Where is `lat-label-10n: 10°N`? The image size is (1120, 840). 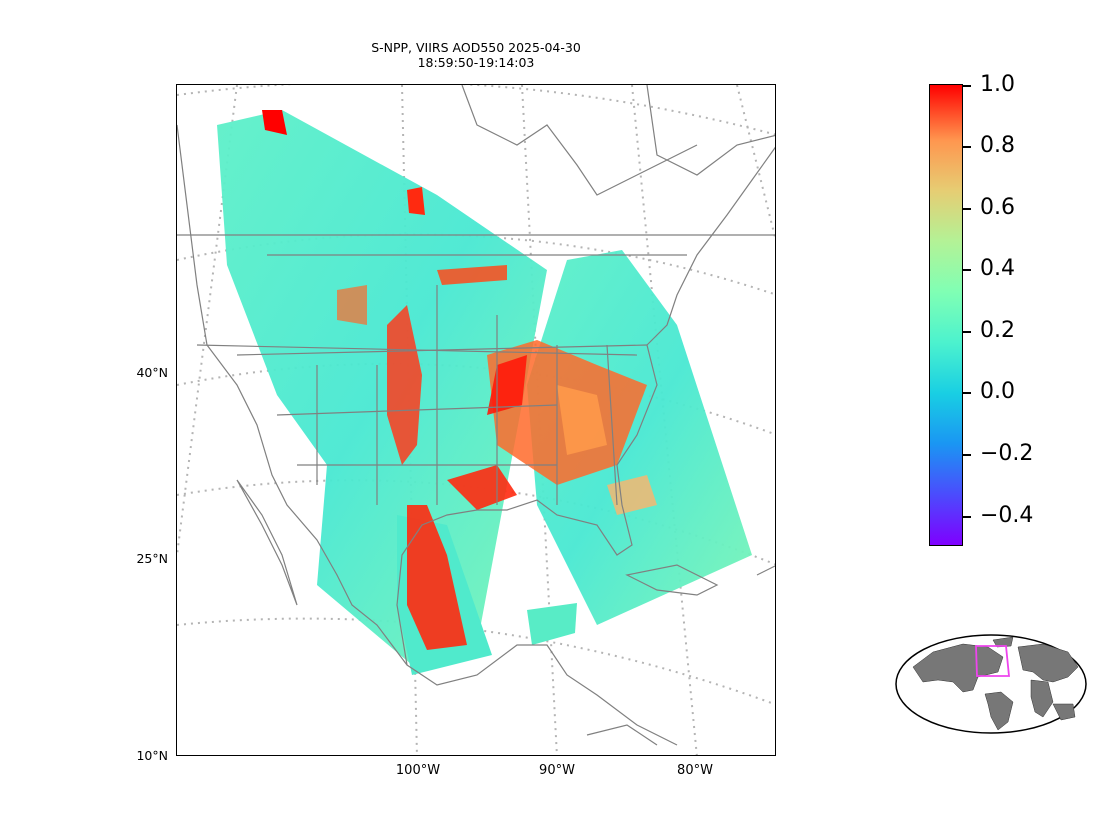 lat-label-10n: 10°N is located at coordinates (152, 755).